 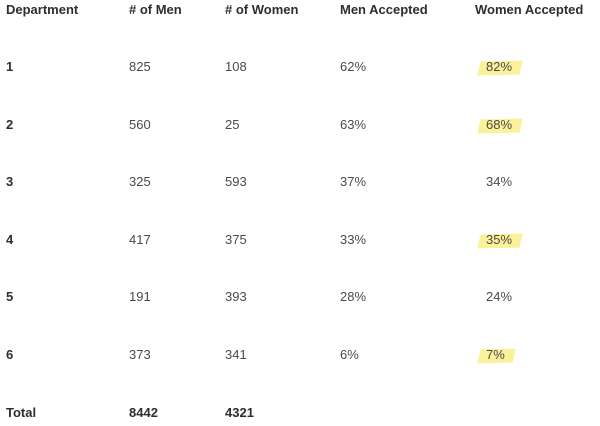 I want to click on highlight-marker: 82%, so click(x=499, y=67).